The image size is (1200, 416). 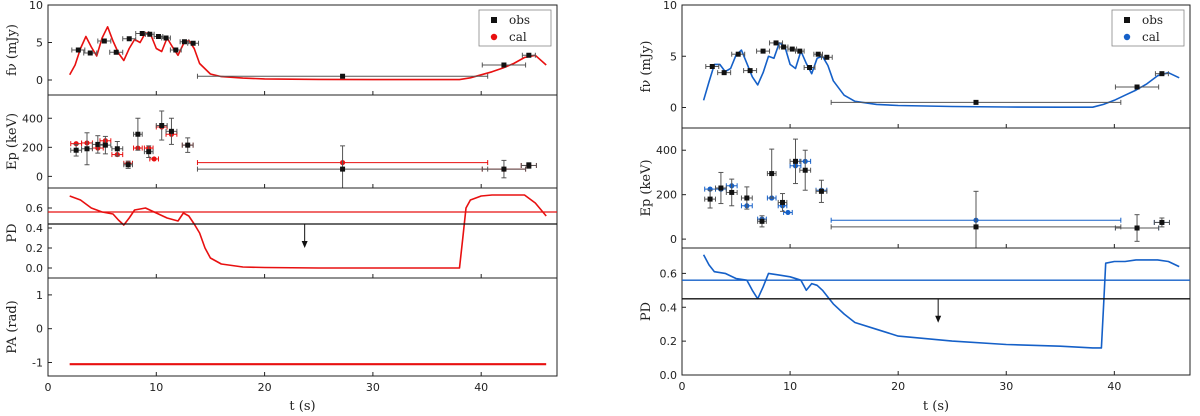 What do you see at coordinates (518, 37) in the screenshot?
I see `legend-cal-label: cal` at bounding box center [518, 37].